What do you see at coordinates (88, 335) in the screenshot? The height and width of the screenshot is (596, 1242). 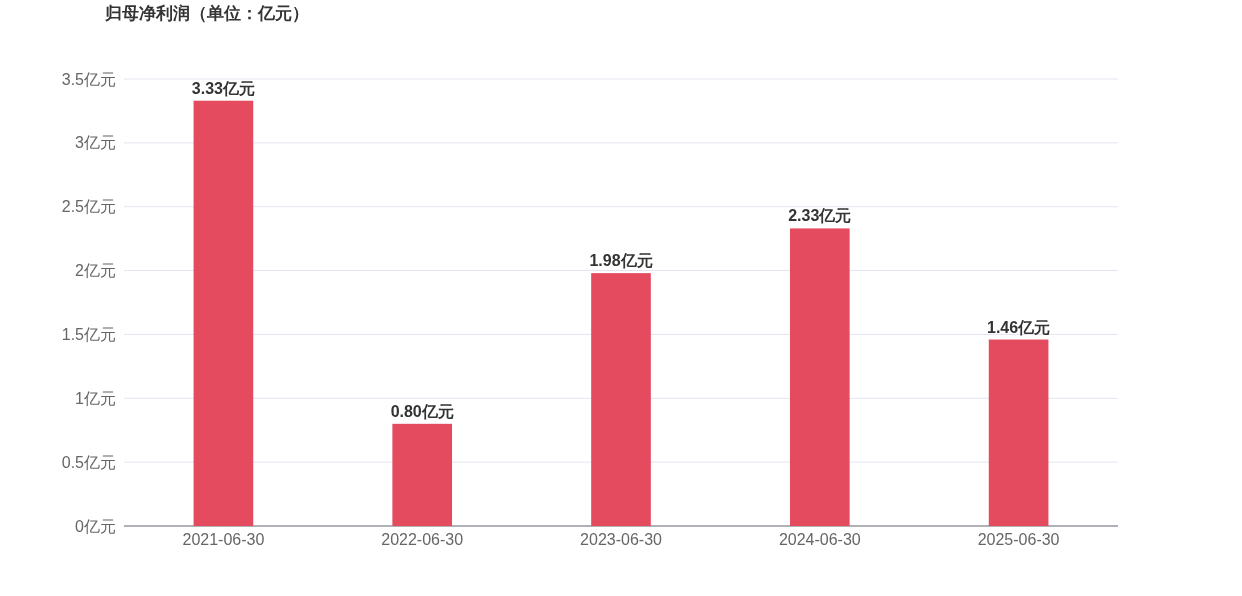 I see `y-tick-label: 1.5亿元` at bounding box center [88, 335].